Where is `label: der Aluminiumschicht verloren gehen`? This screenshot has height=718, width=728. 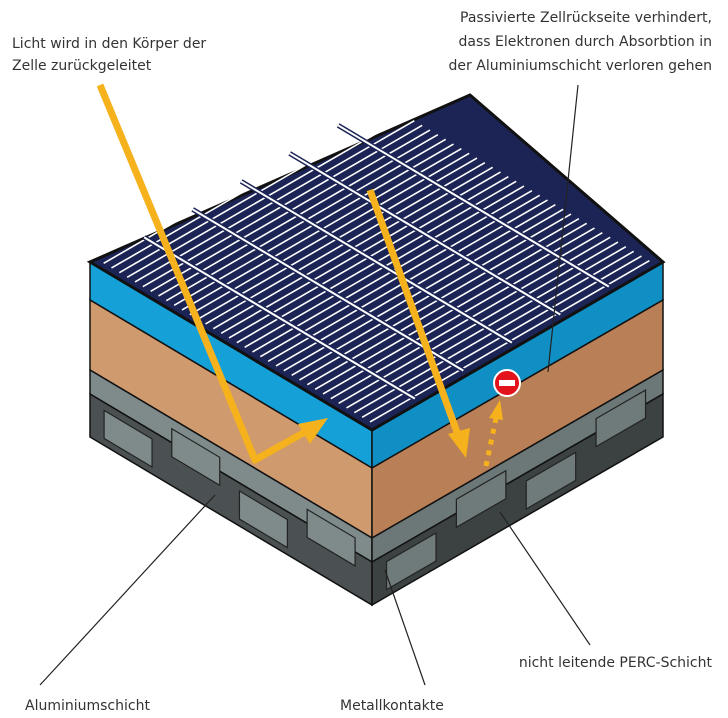 label: der Aluminiumschicht verloren gehen is located at coordinates (580, 66).